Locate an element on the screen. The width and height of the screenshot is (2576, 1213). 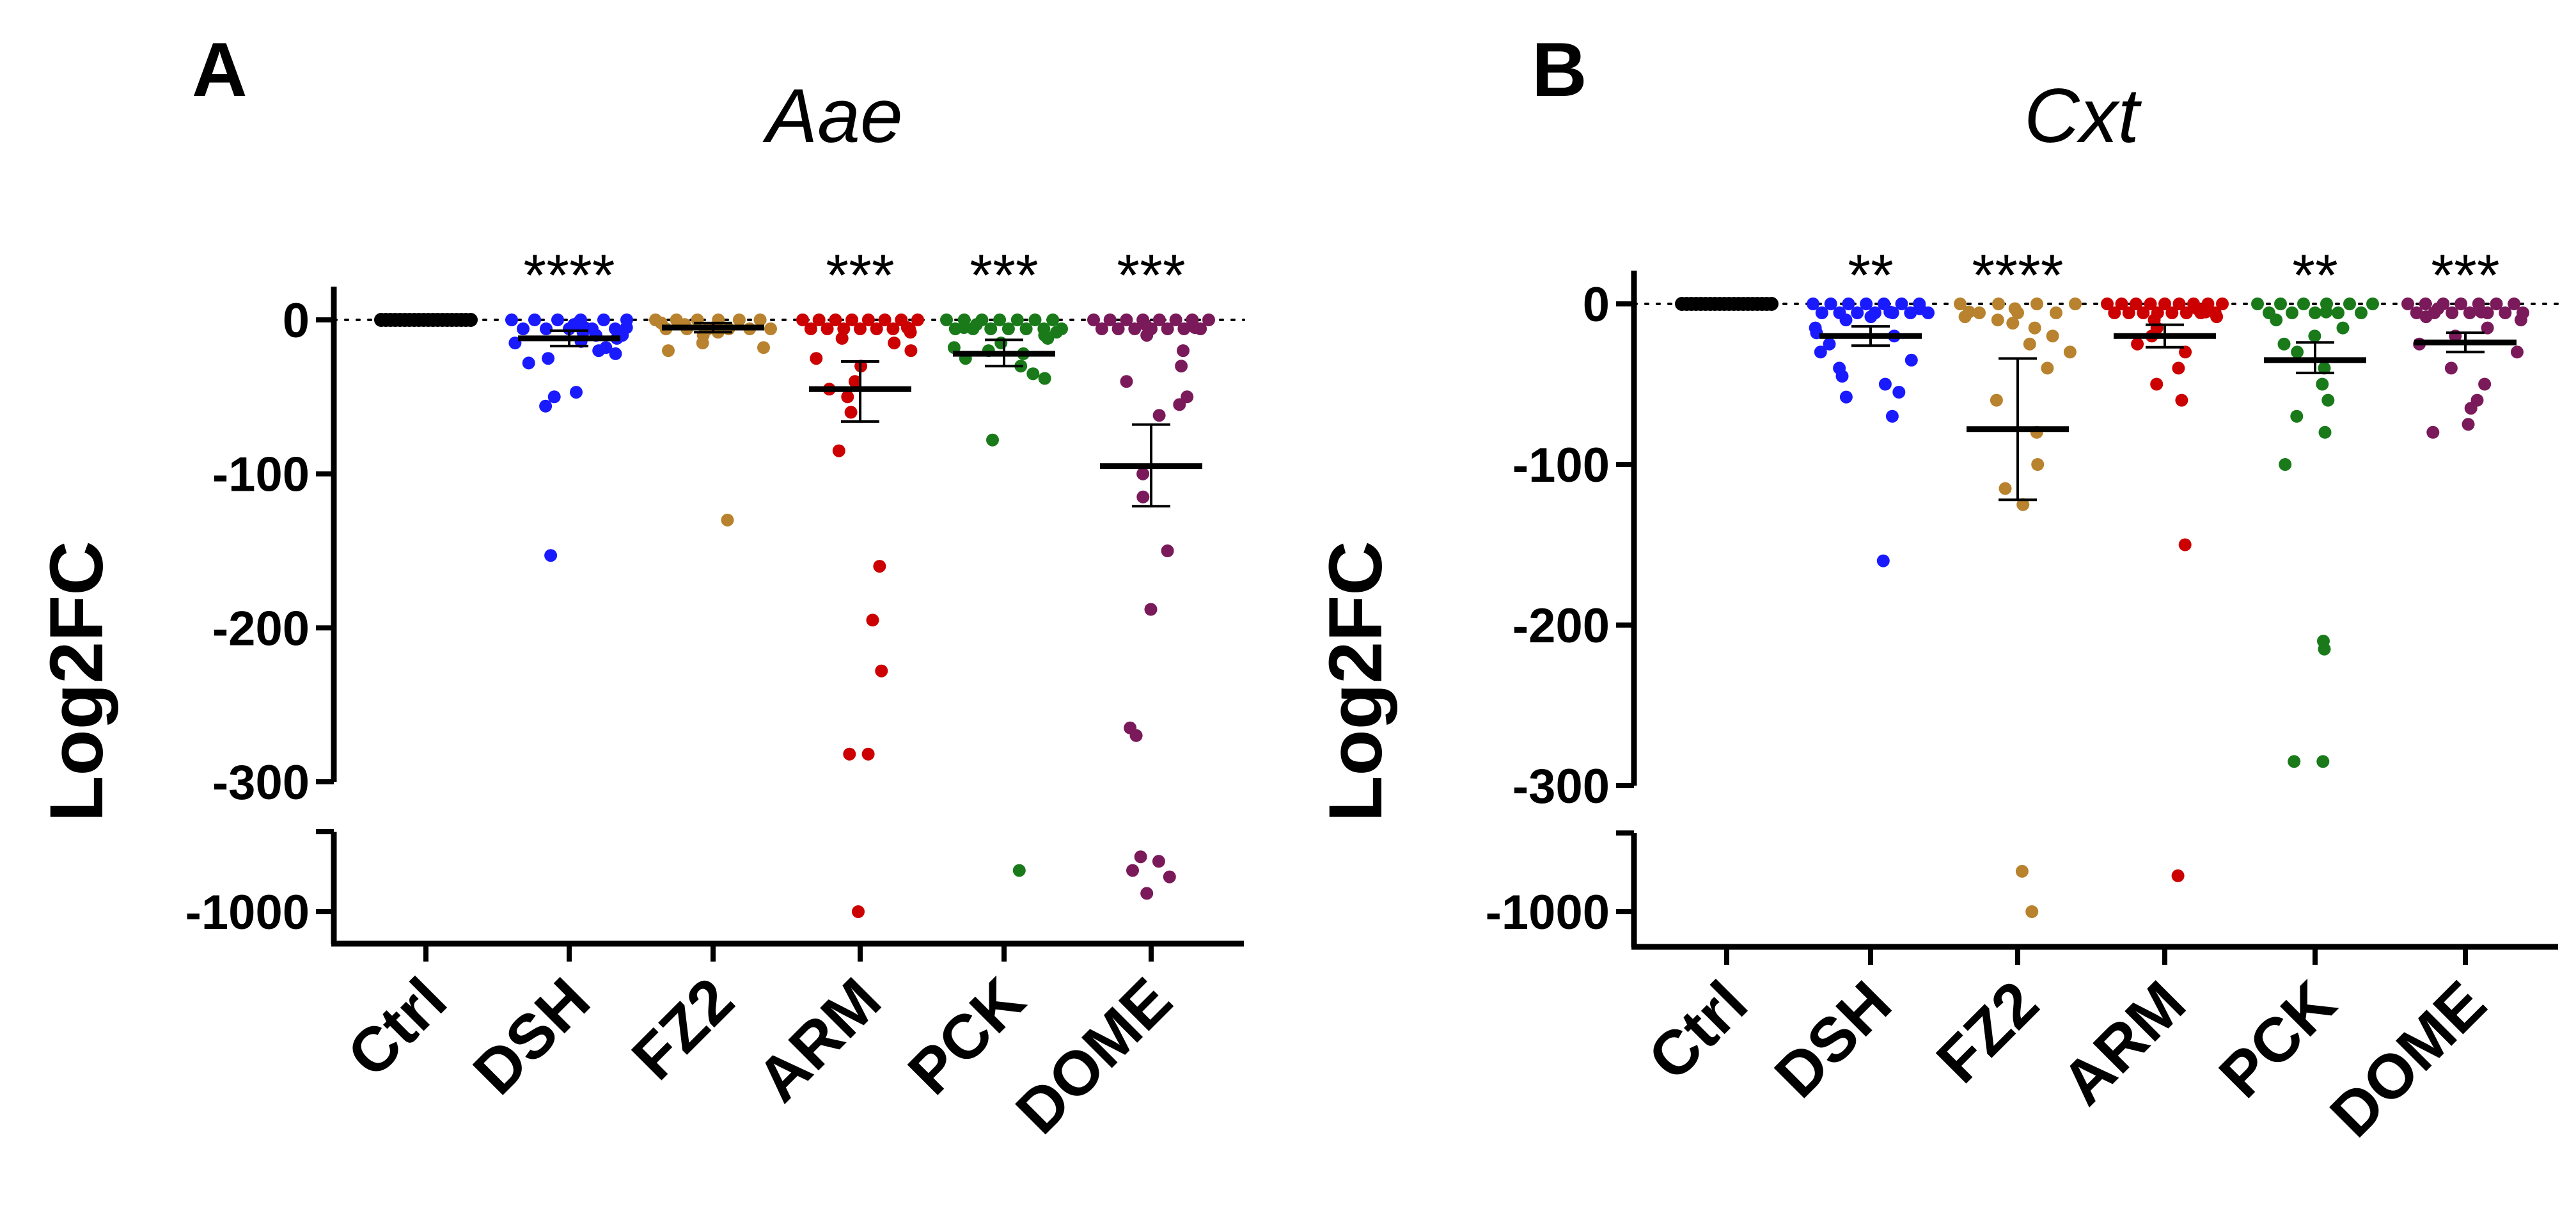
significance-label-dsh: ** is located at coordinates (1871, 275).